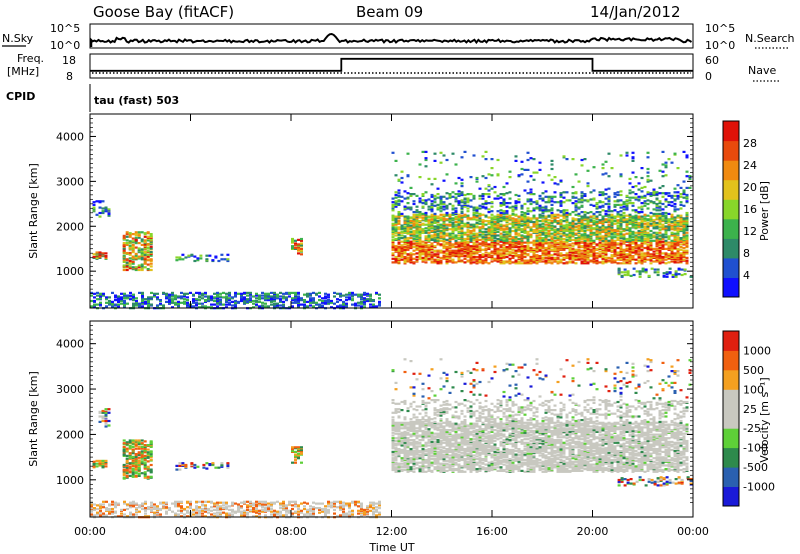 The width and height of the screenshot is (800, 554). What do you see at coordinates (720, 28) in the screenshot?
I see `nsearch-hi-label: 10^5` at bounding box center [720, 28].